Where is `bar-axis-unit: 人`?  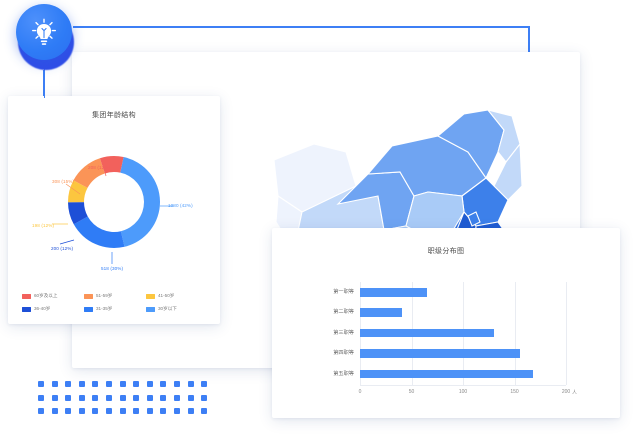
bar-axis-unit: 人 is located at coordinates (575, 393).